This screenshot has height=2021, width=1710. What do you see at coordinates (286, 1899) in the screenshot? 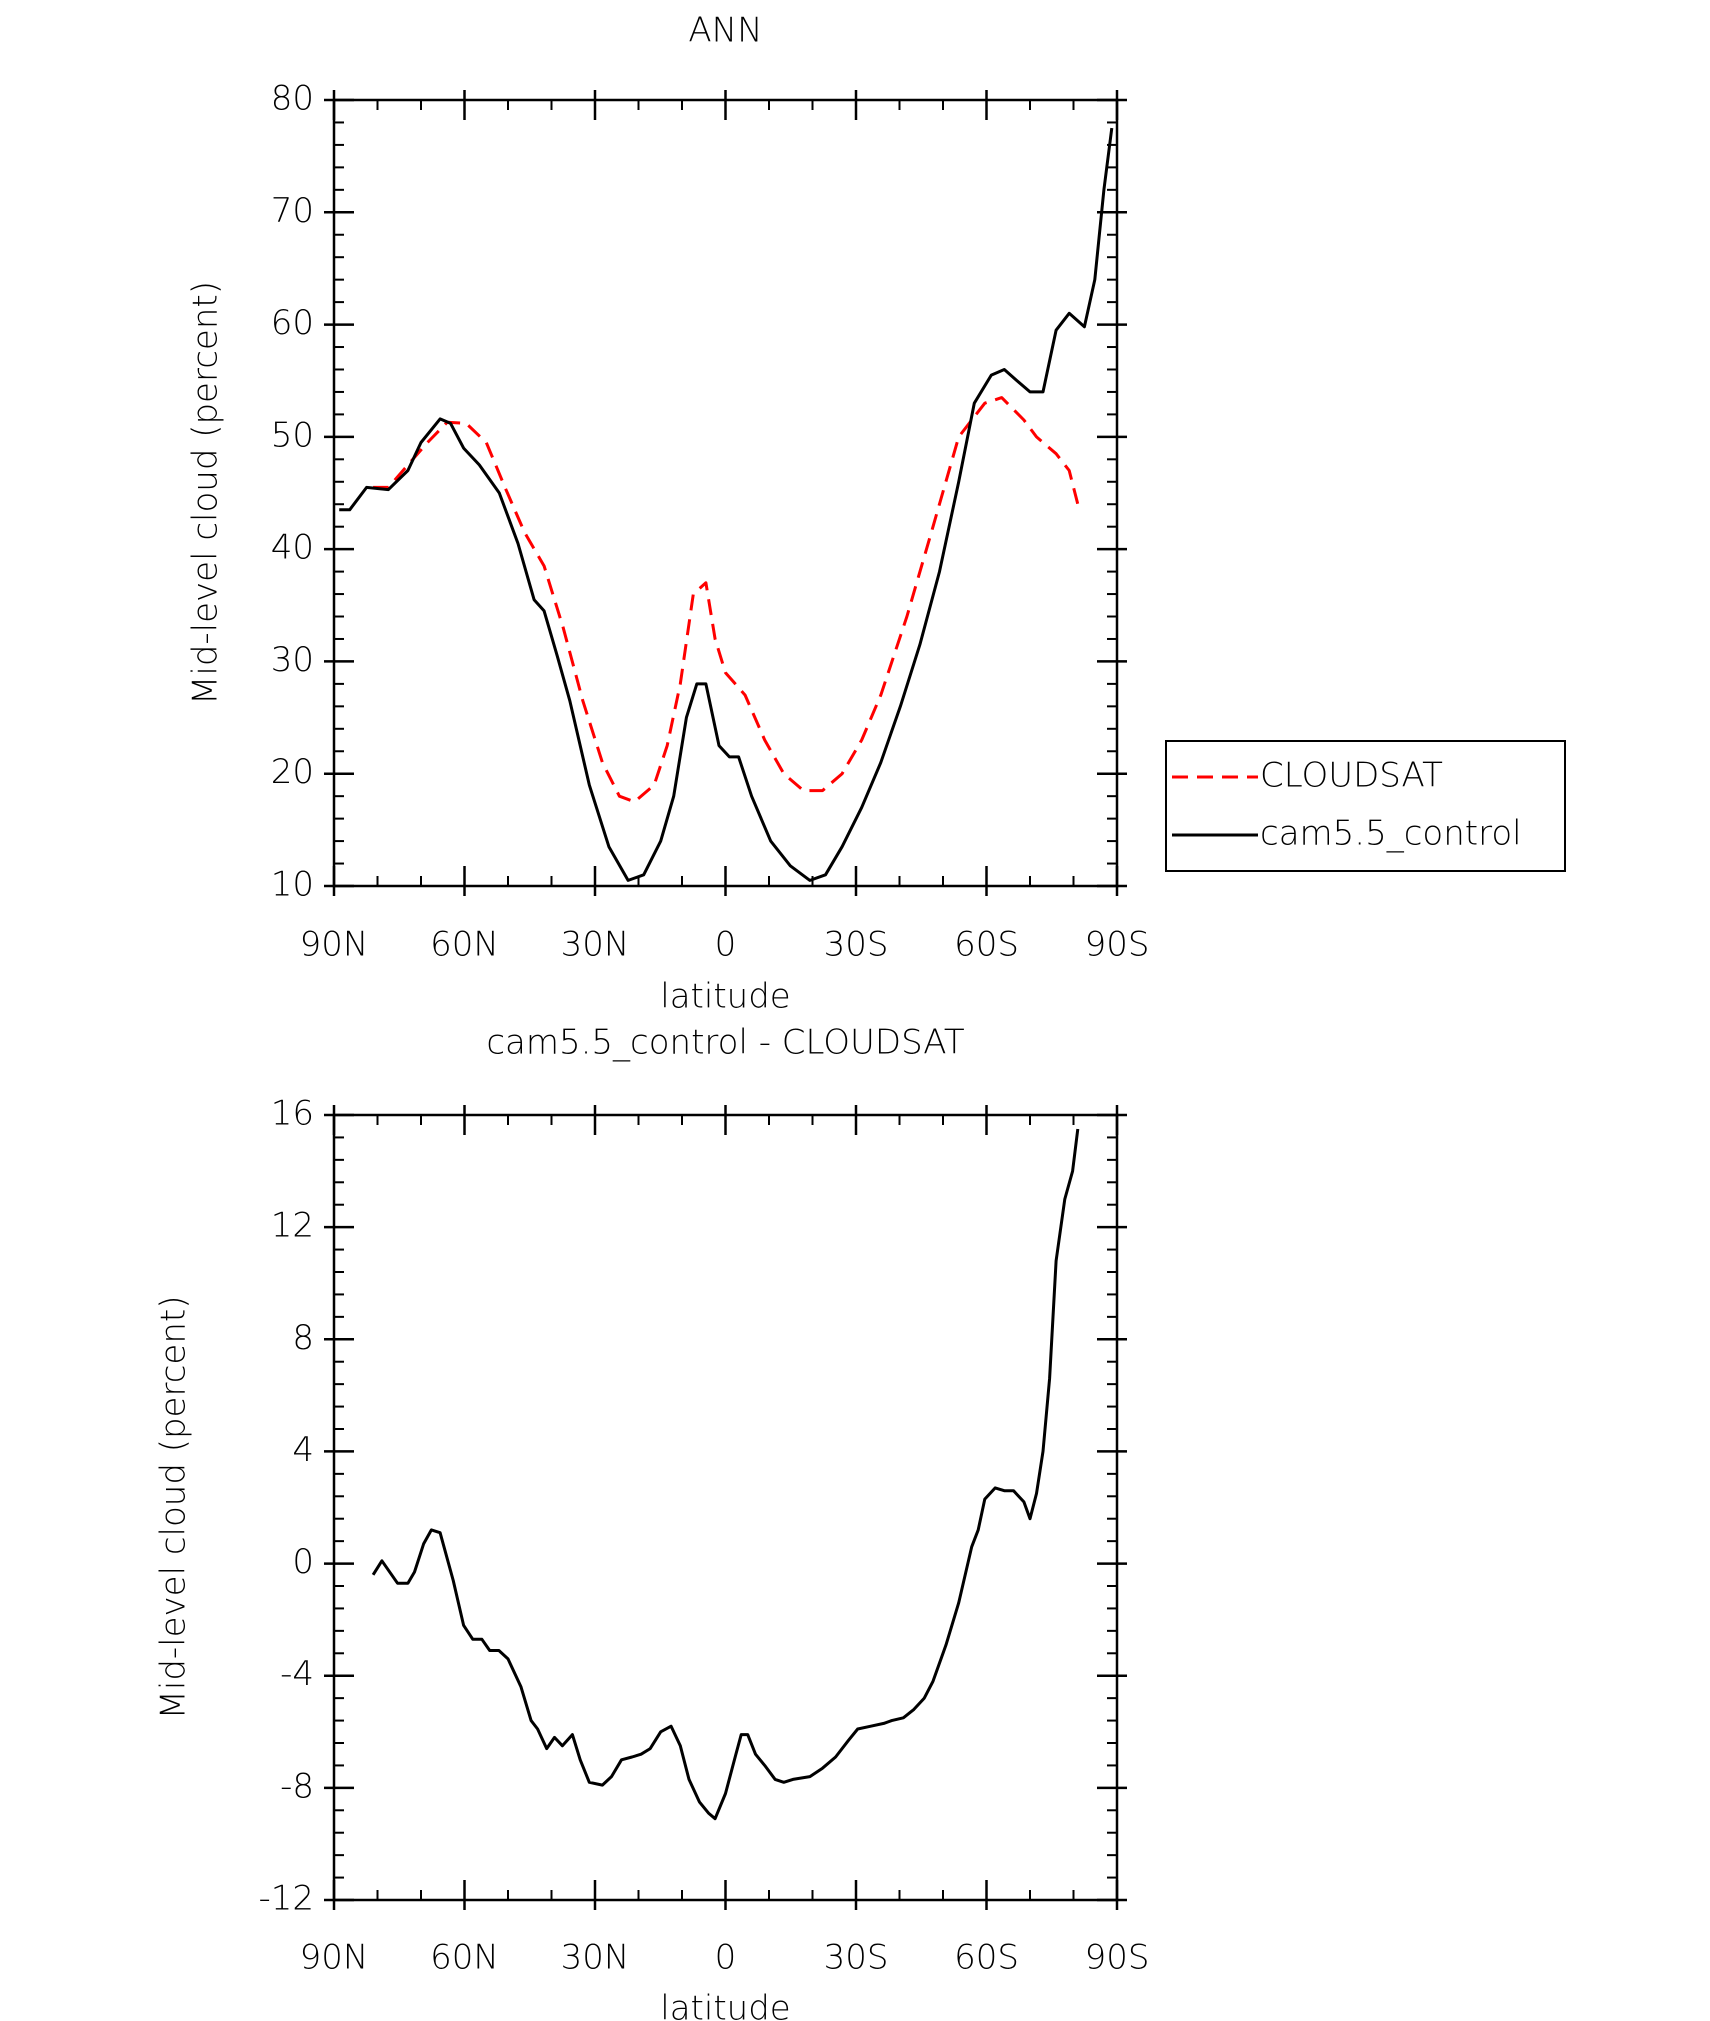
I see `y-tick-label: -12` at bounding box center [286, 1899].